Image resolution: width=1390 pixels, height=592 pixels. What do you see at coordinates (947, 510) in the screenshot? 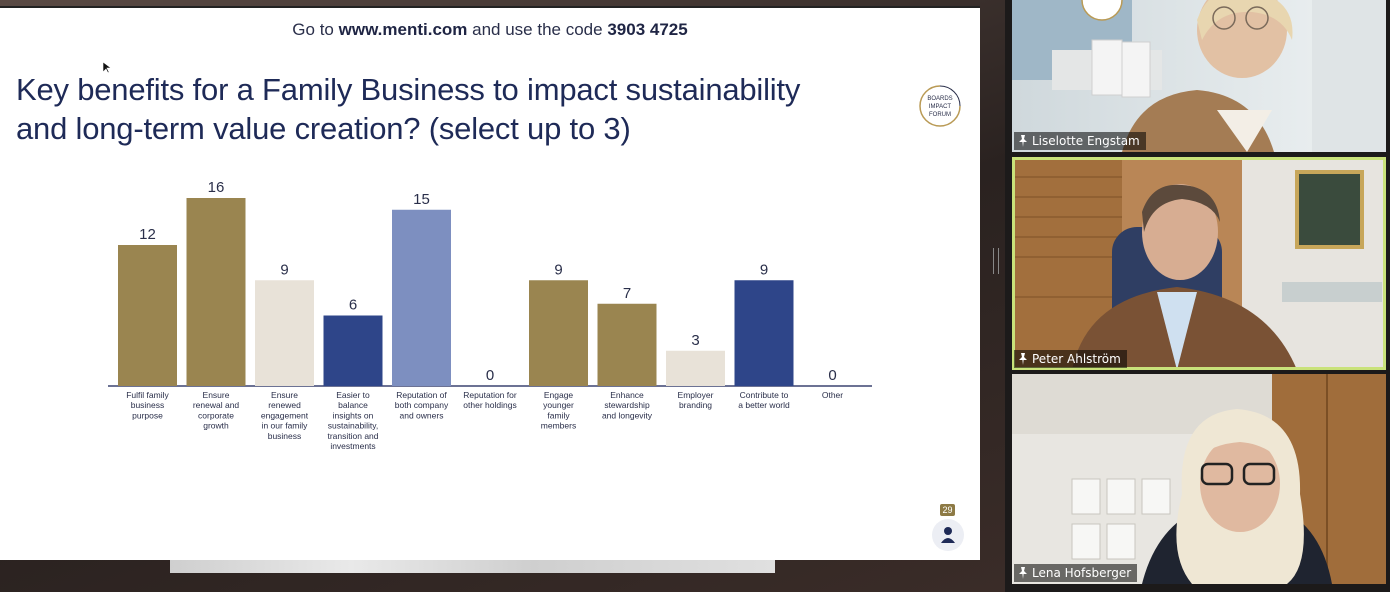
I see `participant-count-badge: 29` at bounding box center [947, 510].